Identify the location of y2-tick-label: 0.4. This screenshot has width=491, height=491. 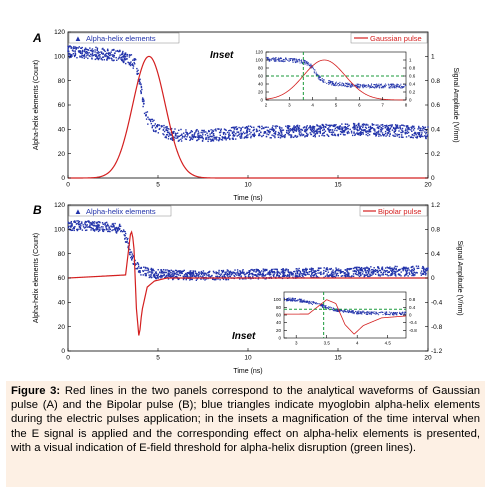
(435, 130).